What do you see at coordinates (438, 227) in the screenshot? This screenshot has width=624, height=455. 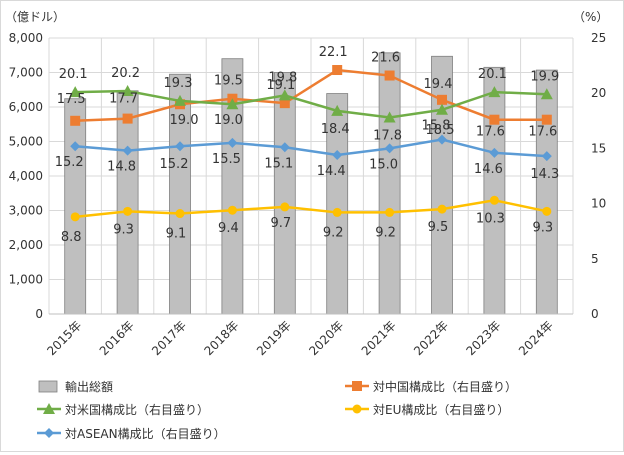 I see `data-label: 9.5` at bounding box center [438, 227].